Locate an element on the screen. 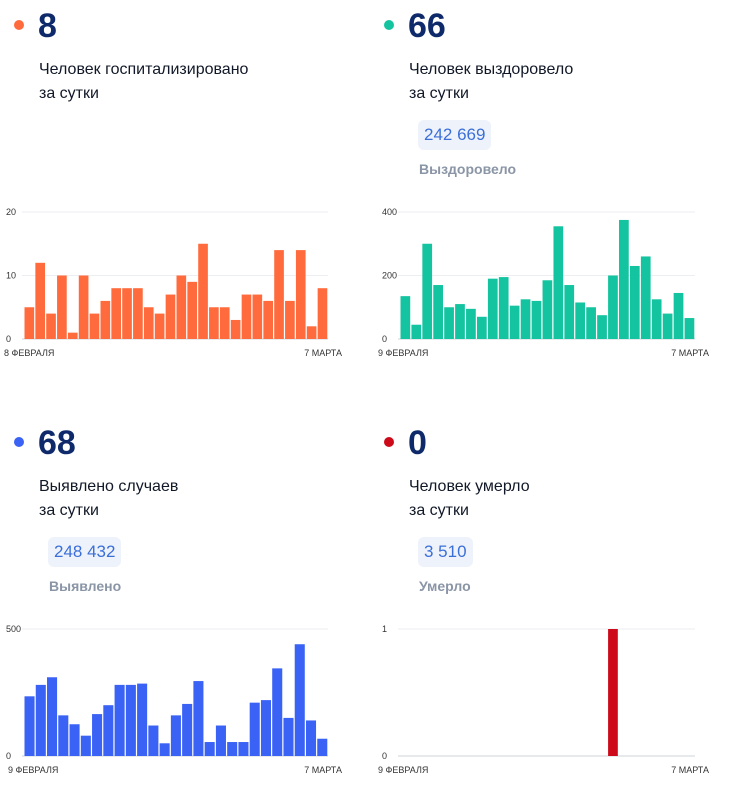  cases-count: 68 is located at coordinates (57, 443).